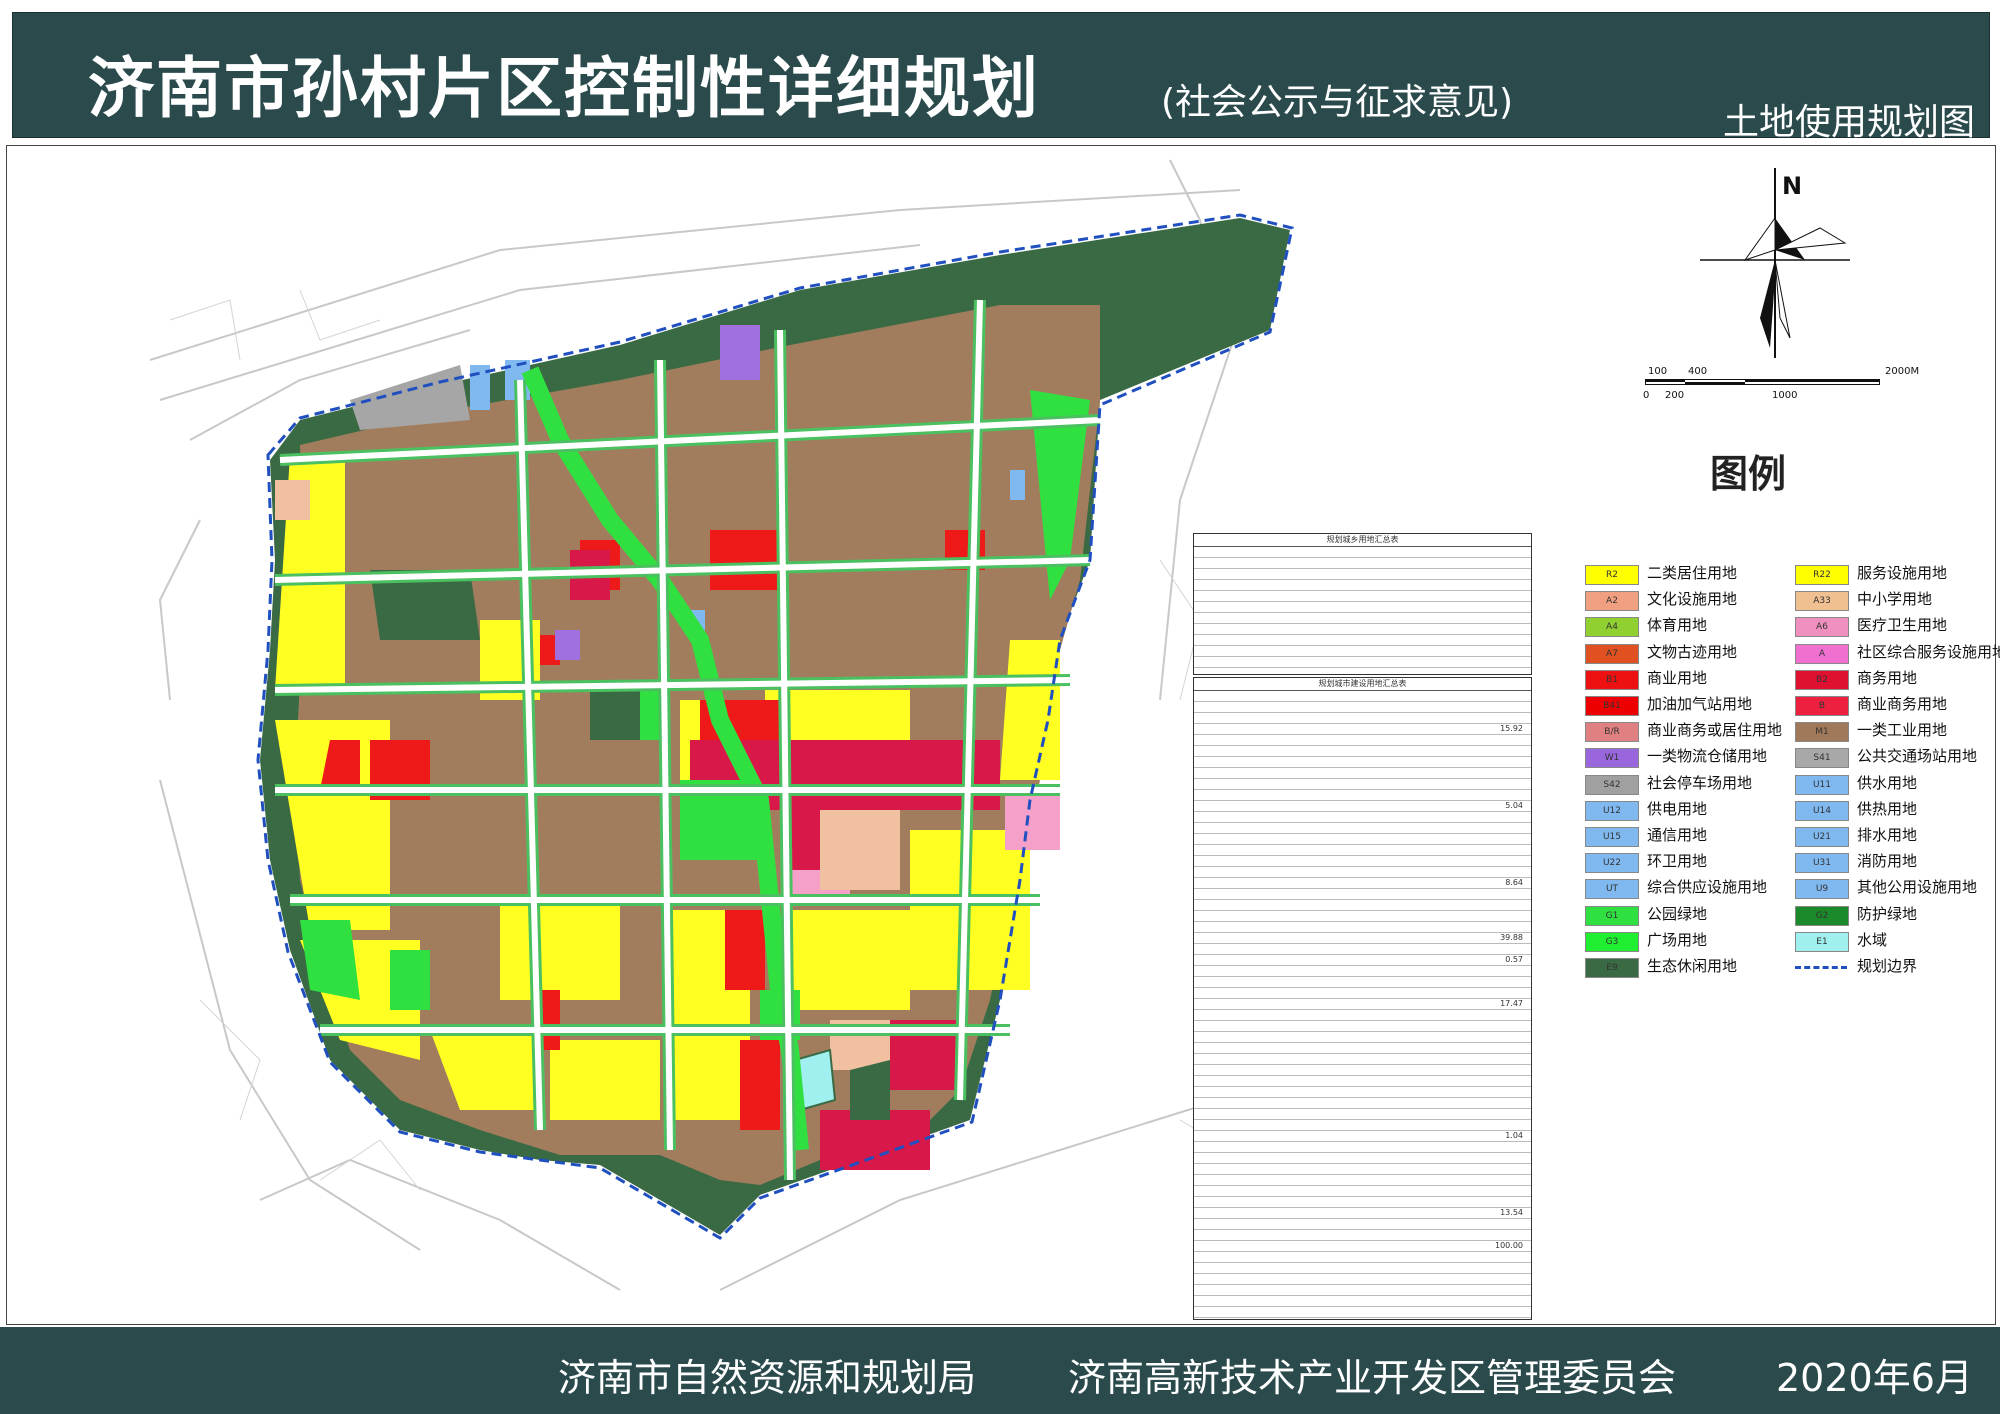 The width and height of the screenshot is (2000, 1414). Describe the element at coordinates (1677, 677) in the screenshot. I see `legend-label: 商业用地` at that location.